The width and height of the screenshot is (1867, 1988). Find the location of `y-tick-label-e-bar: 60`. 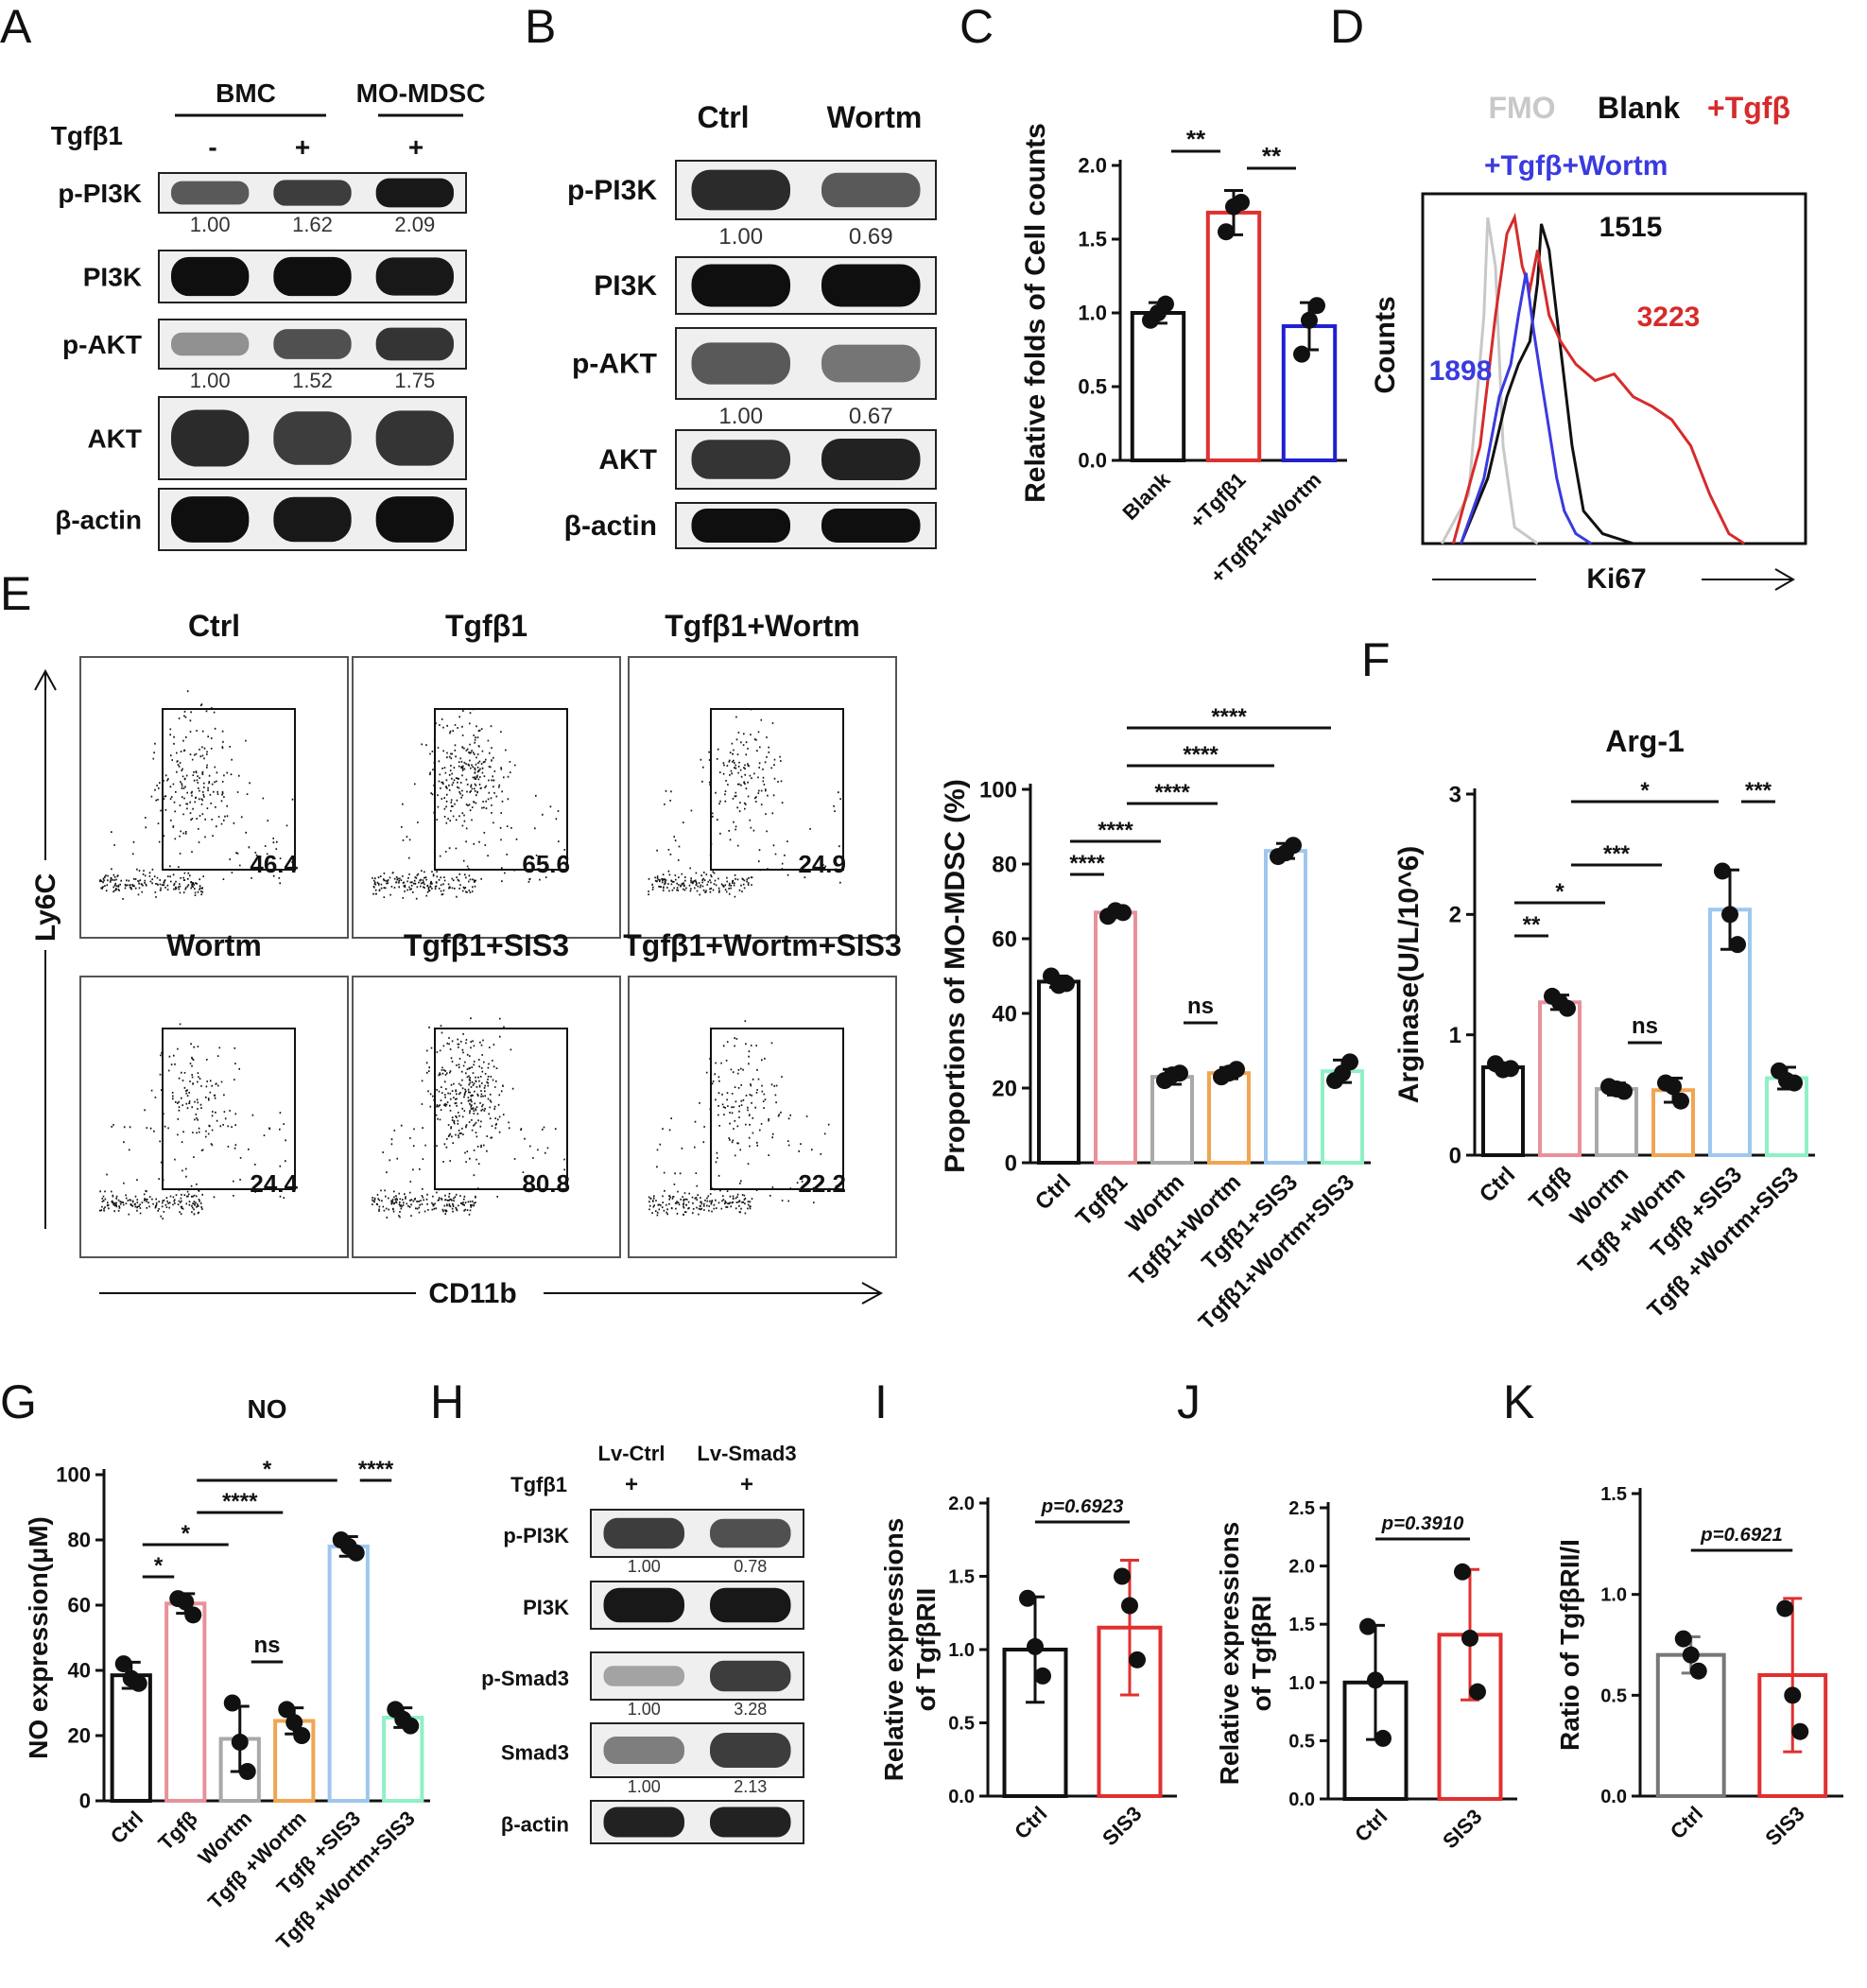

y-tick-label-e-bar: 60 is located at coordinates (1004, 939).